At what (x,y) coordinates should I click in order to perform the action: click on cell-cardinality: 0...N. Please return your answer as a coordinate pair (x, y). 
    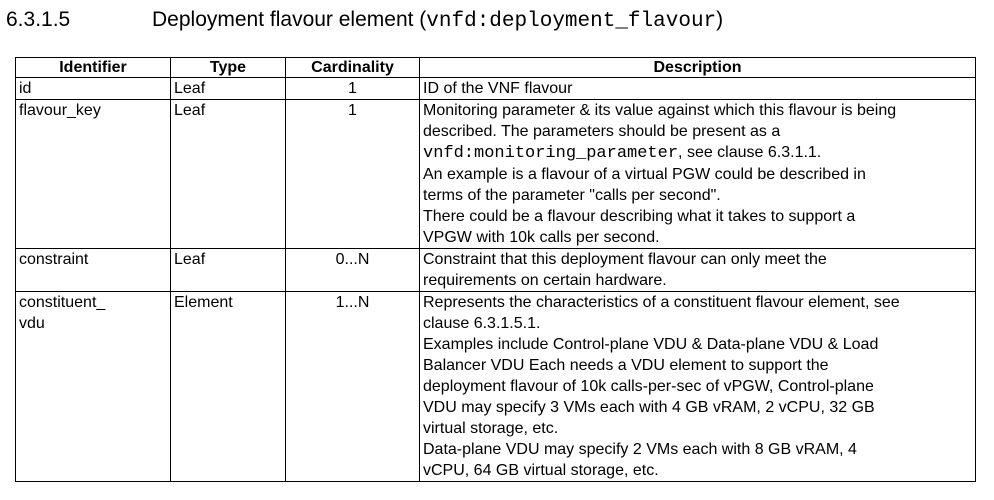
    Looking at the image, I should click on (352, 270).